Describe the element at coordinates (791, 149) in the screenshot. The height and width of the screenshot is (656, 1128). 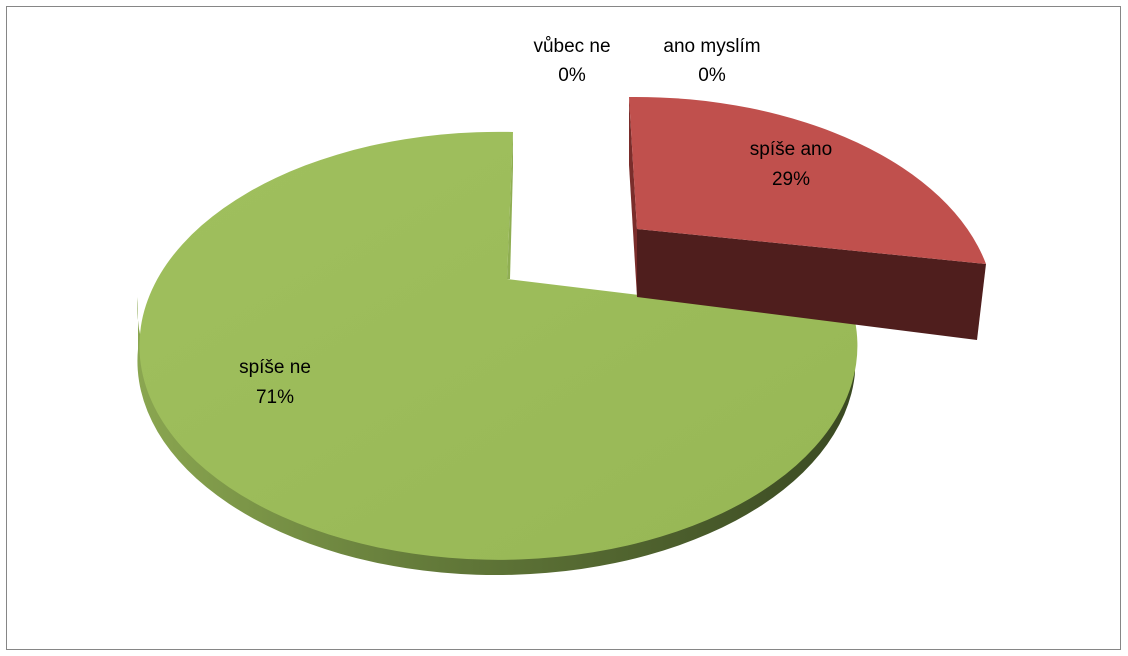
I see `label-spise-ano-name: spíše ano` at that location.